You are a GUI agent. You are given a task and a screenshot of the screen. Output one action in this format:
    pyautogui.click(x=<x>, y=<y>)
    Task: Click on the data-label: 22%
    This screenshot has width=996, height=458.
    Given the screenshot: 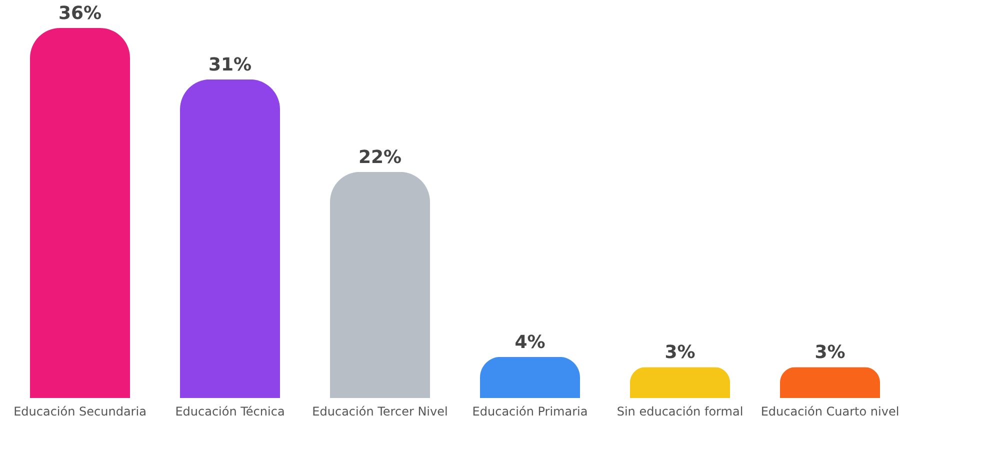 What is the action you would take?
    pyautogui.click(x=380, y=157)
    